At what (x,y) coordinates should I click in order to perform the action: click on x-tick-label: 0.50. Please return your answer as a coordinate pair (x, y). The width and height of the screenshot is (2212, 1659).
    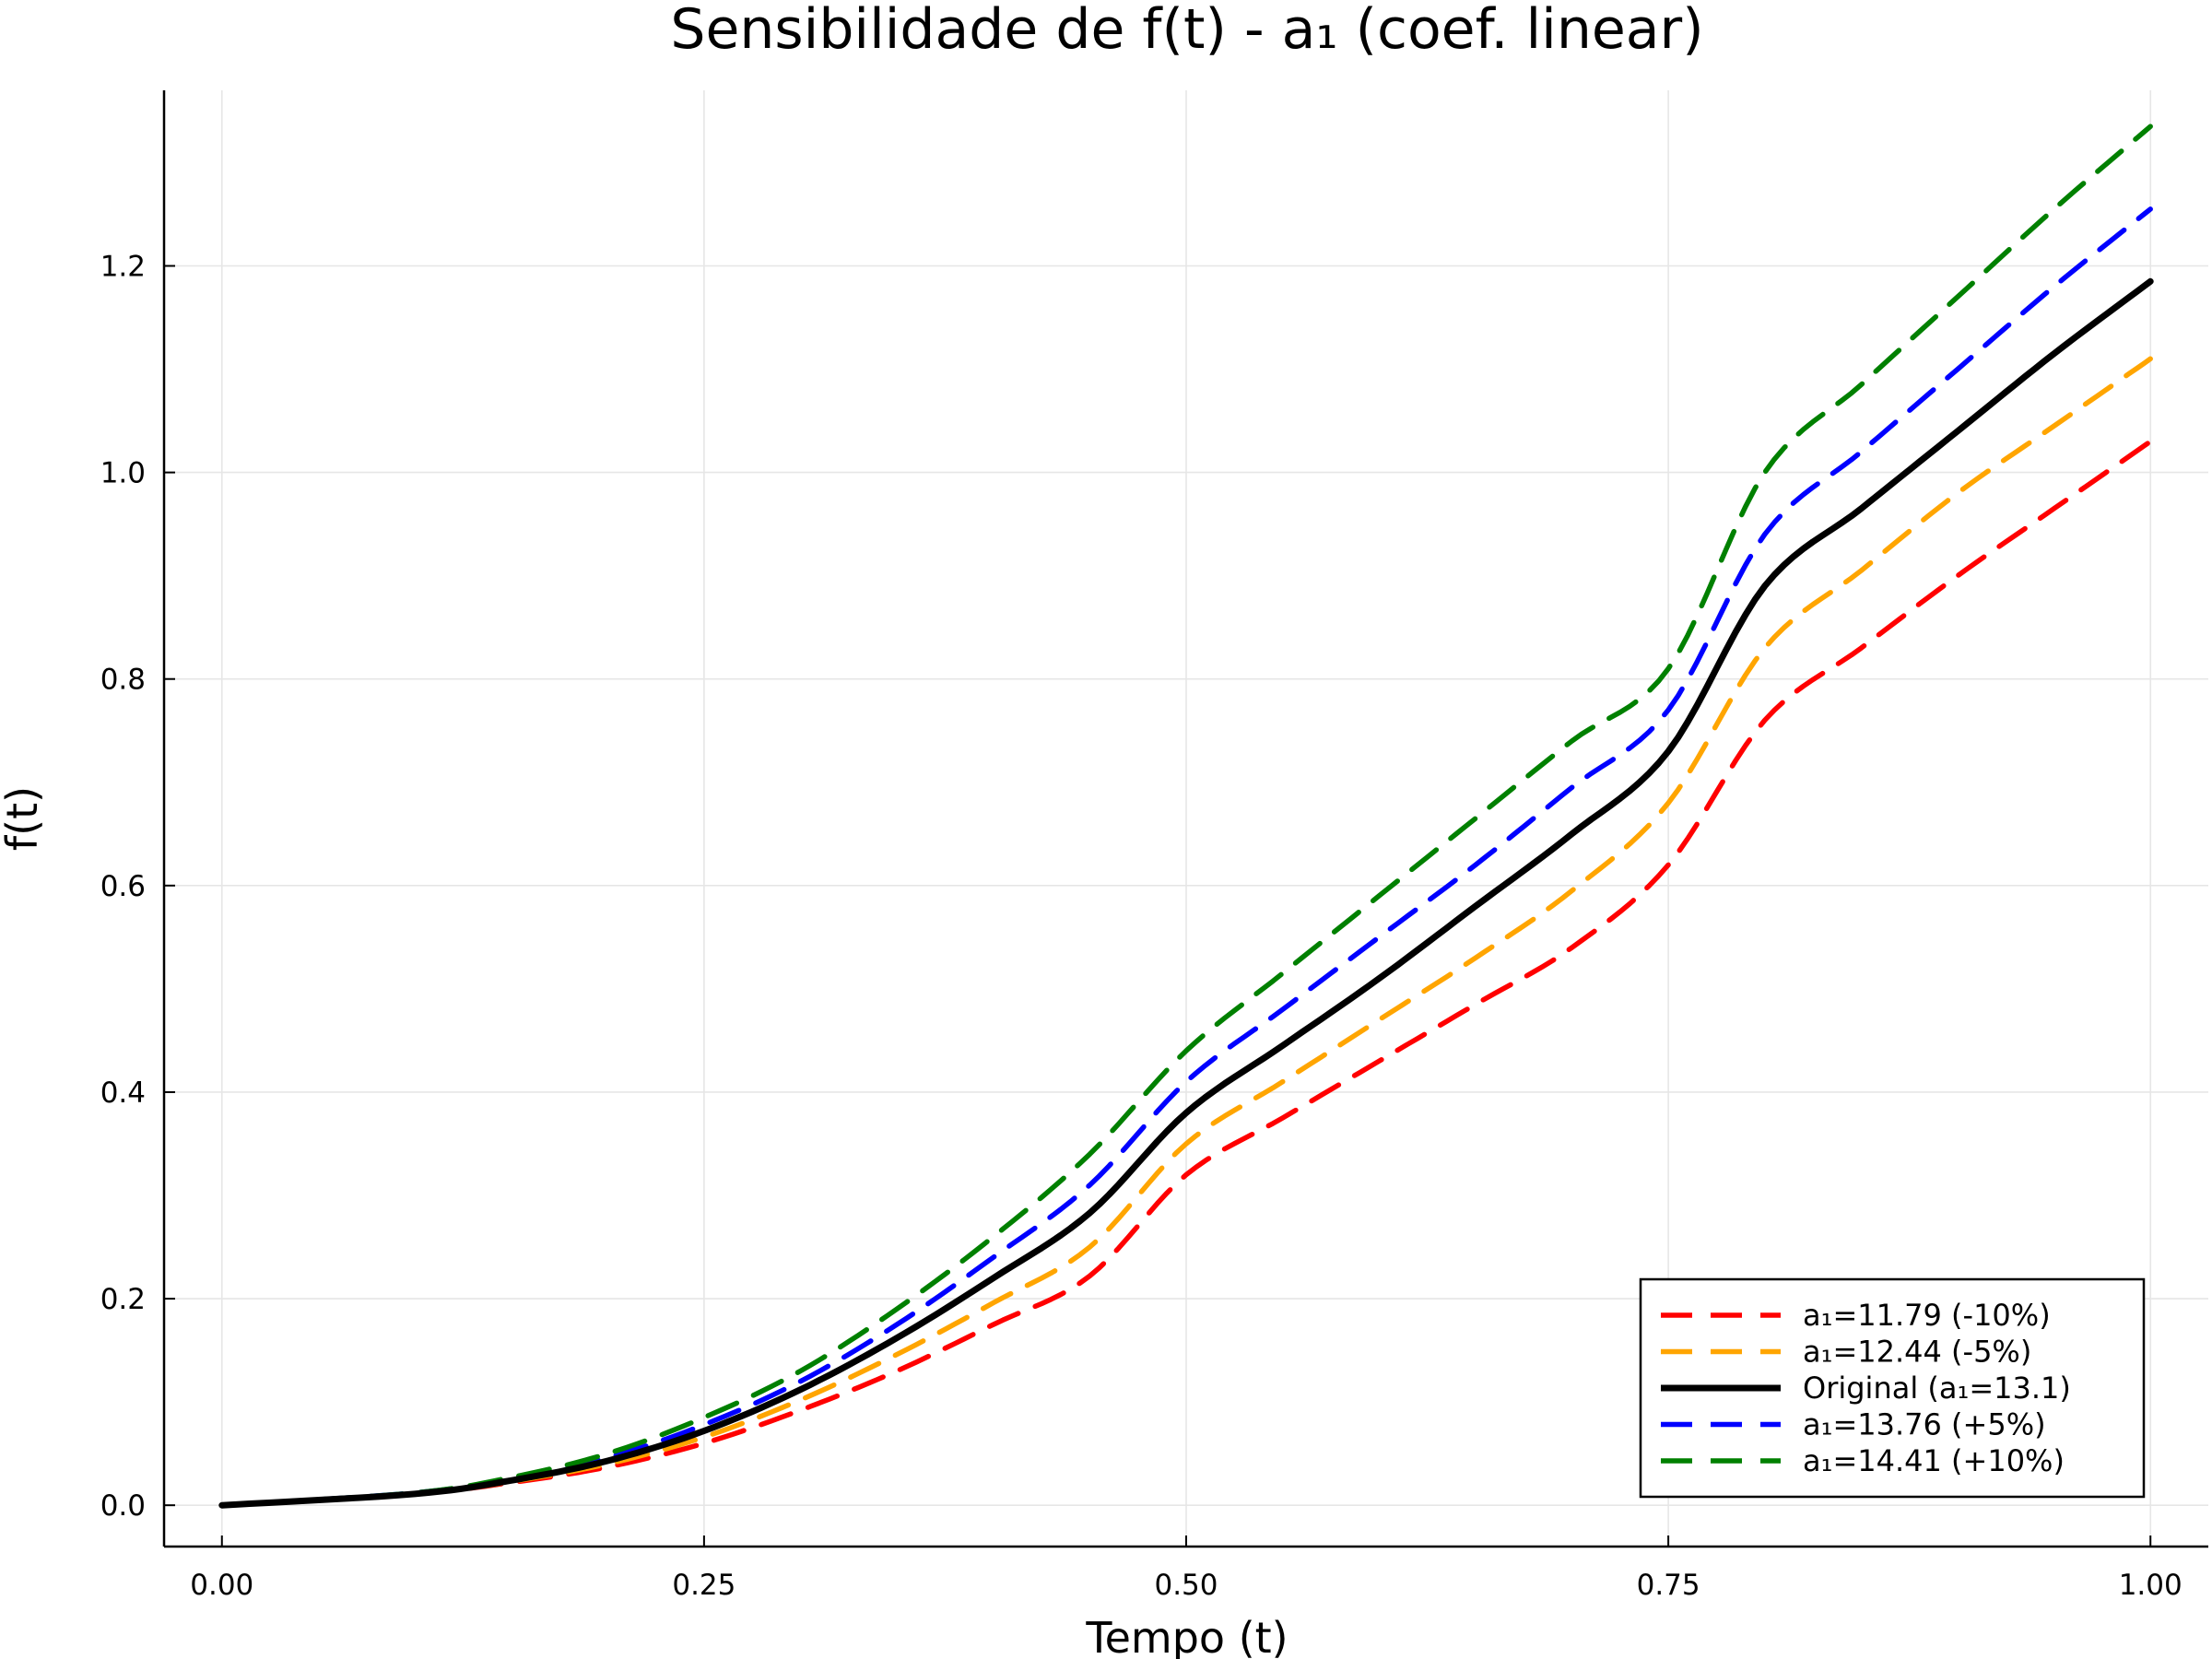
    Looking at the image, I should click on (1186, 1585).